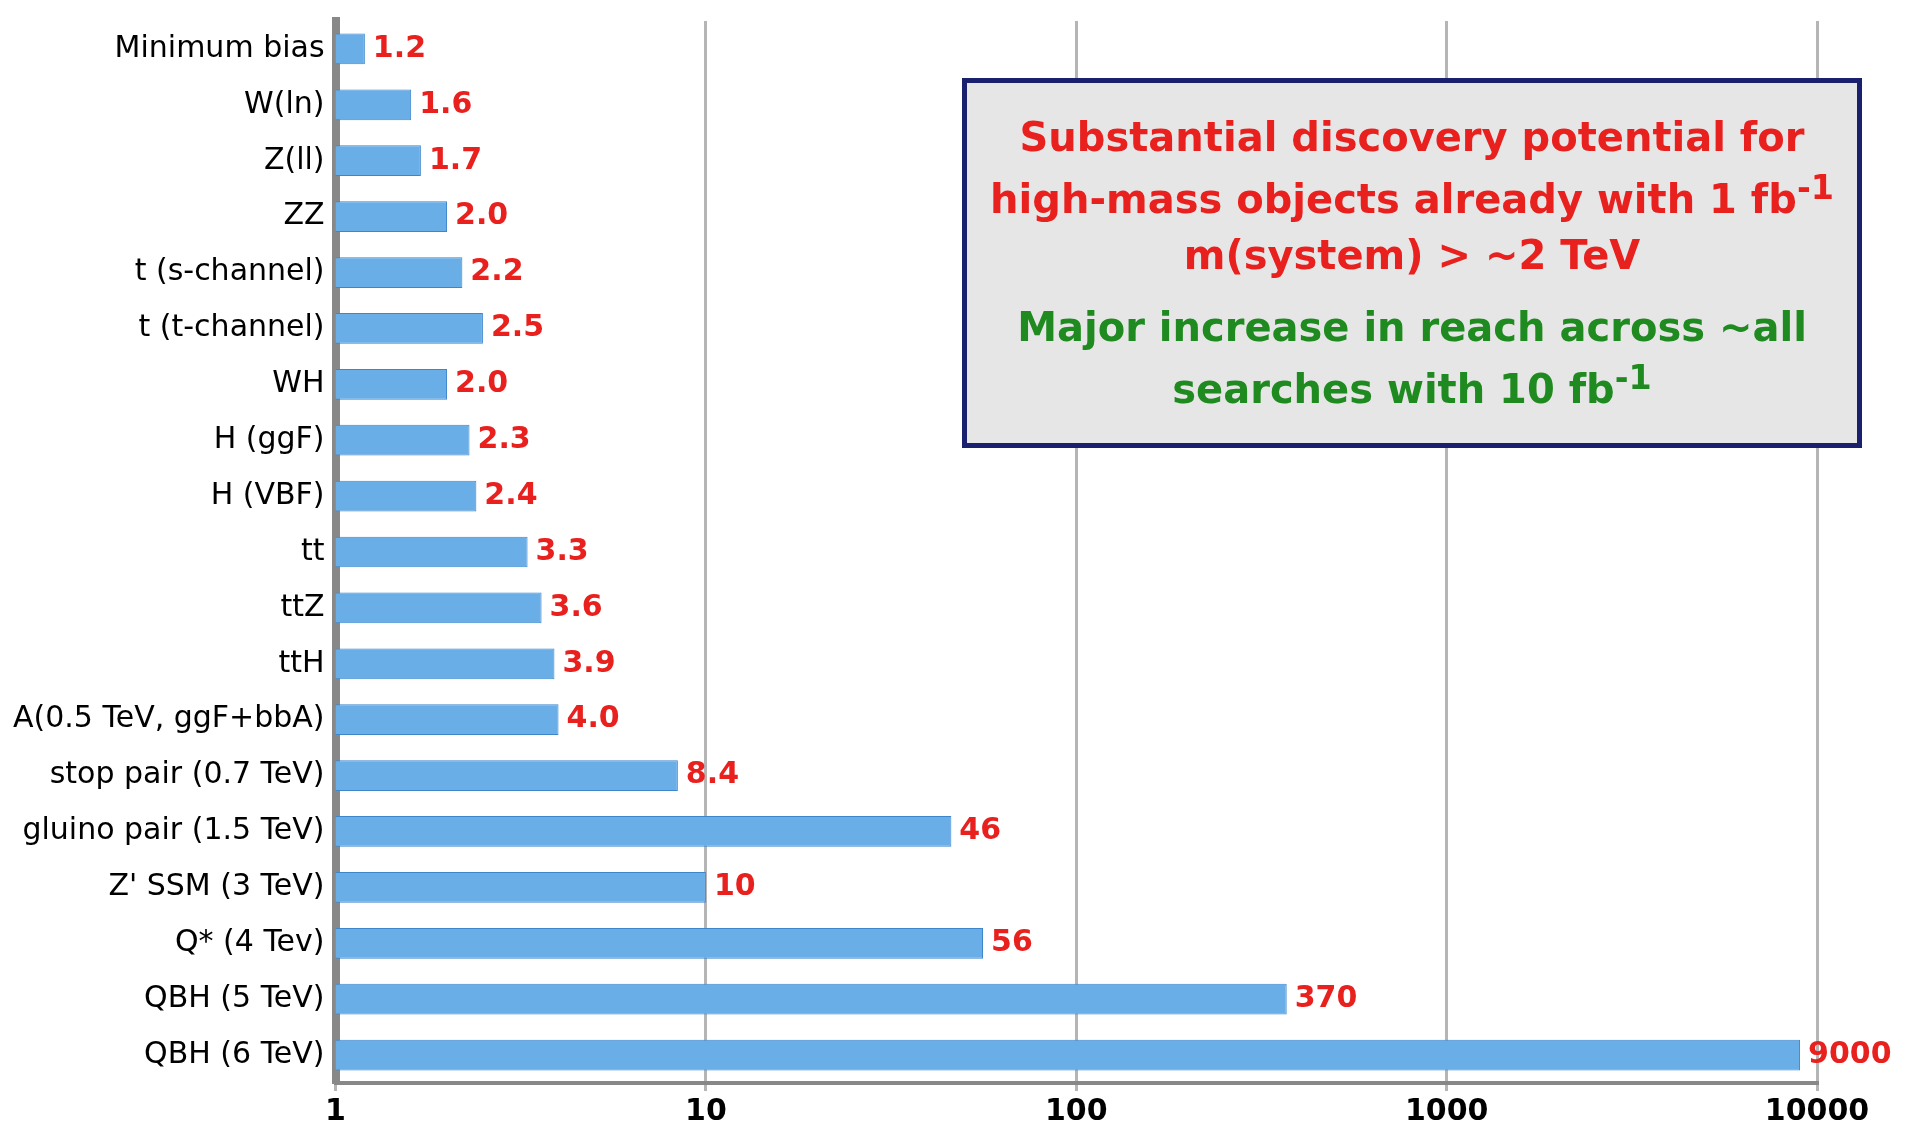  What do you see at coordinates (234, 1052) in the screenshot?
I see `y-tick-label: QBH (6 TeV)` at bounding box center [234, 1052].